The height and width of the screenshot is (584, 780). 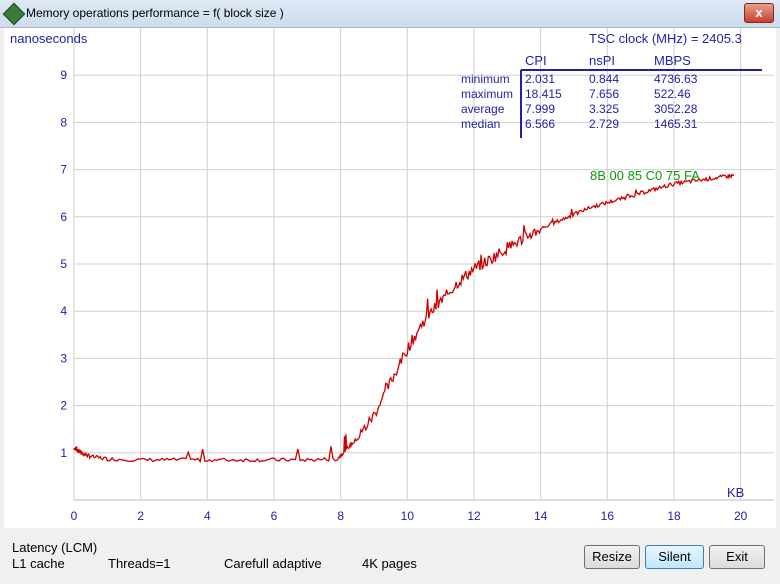 I want to click on stats-value: 3.325, so click(x=604, y=109).